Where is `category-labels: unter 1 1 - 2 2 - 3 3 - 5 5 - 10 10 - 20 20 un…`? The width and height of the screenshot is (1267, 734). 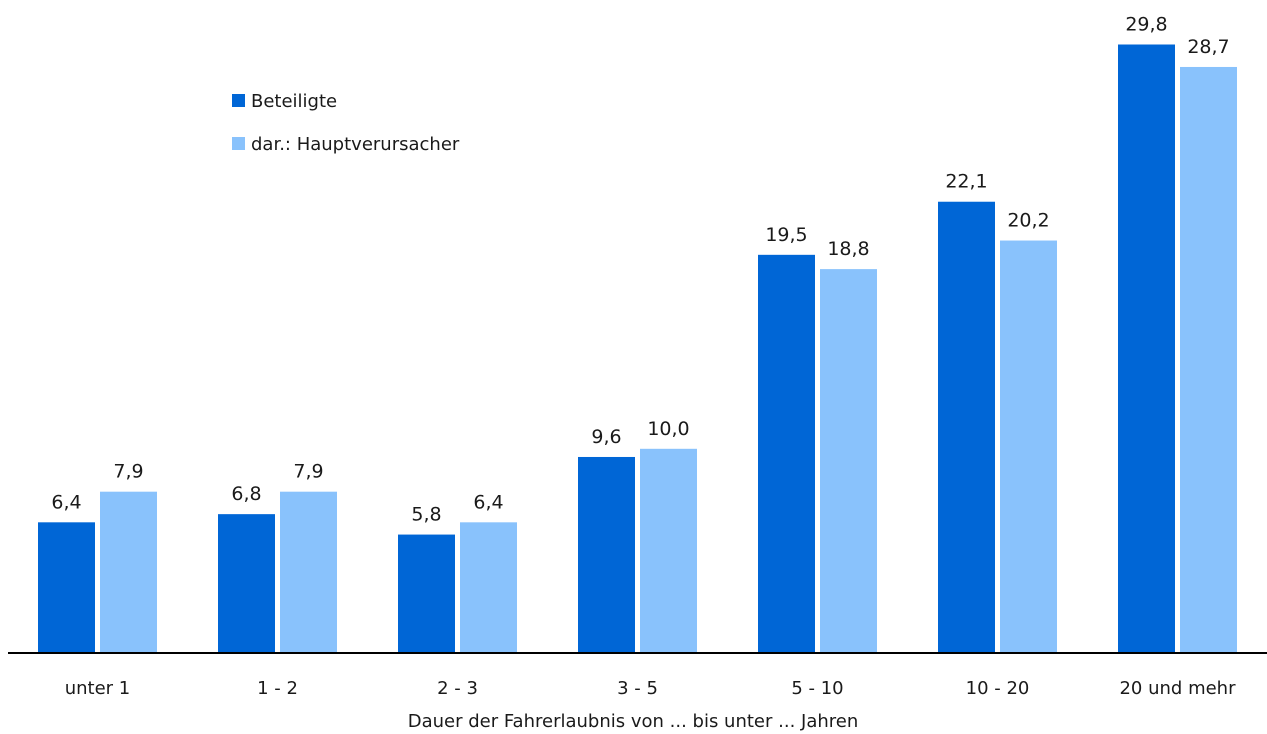 category-labels: unter 1 1 - 2 2 - 3 3 - 5 5 - 10 10 - 20 20 un… is located at coordinates (650, 688).